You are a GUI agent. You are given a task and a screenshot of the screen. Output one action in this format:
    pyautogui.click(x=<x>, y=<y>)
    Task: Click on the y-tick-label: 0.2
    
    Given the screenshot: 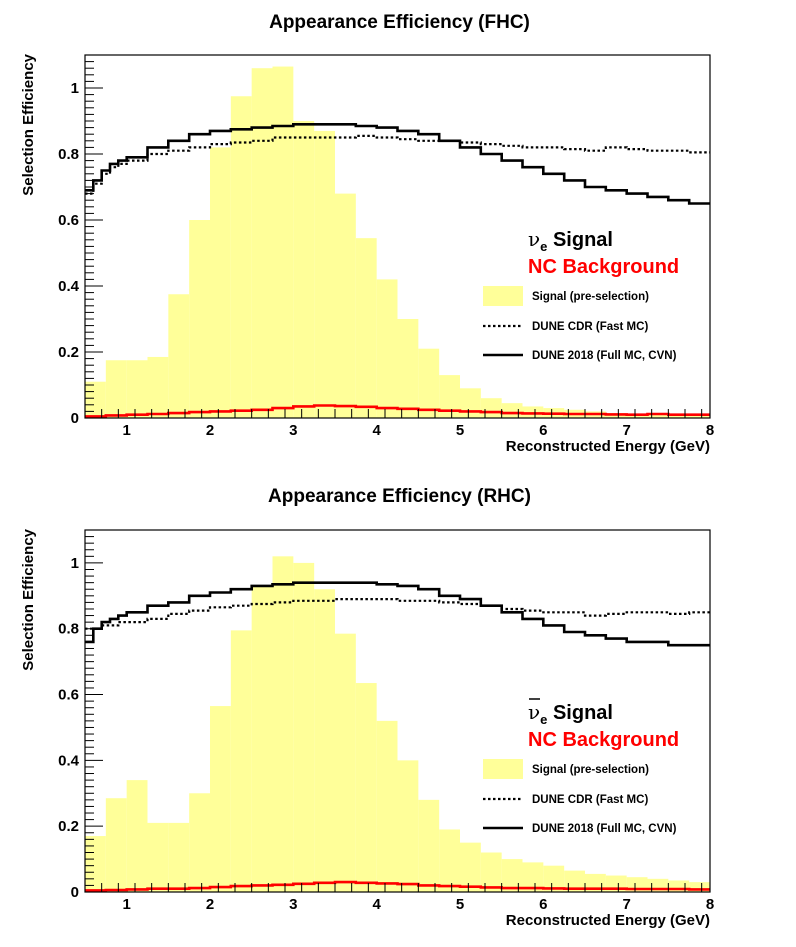 What is the action you would take?
    pyautogui.click(x=68, y=352)
    